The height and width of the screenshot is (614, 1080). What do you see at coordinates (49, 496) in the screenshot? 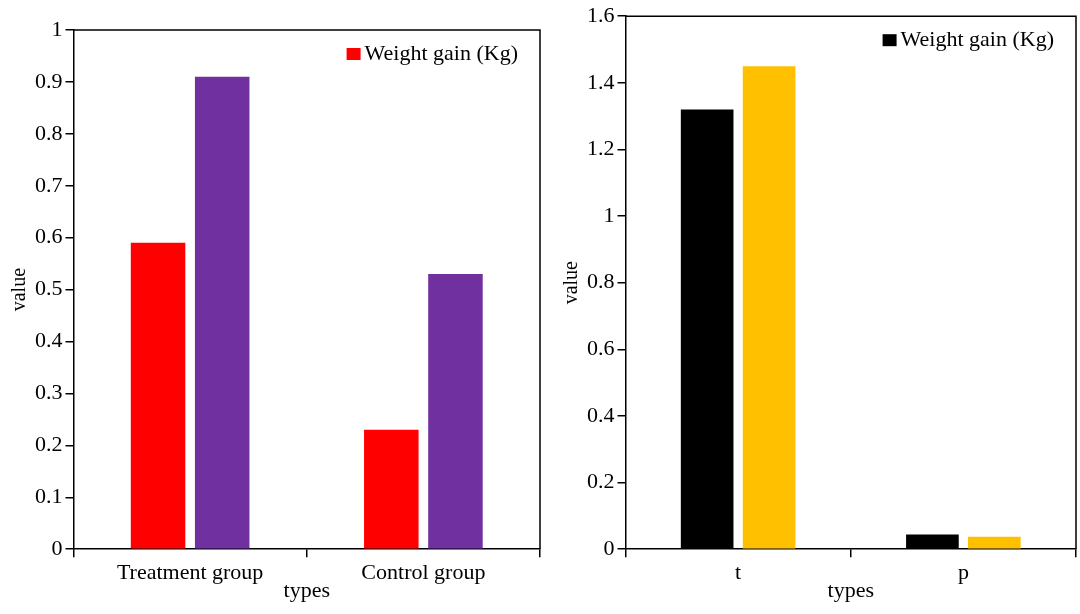
I see `y-tick-label: 0.1` at bounding box center [49, 496].